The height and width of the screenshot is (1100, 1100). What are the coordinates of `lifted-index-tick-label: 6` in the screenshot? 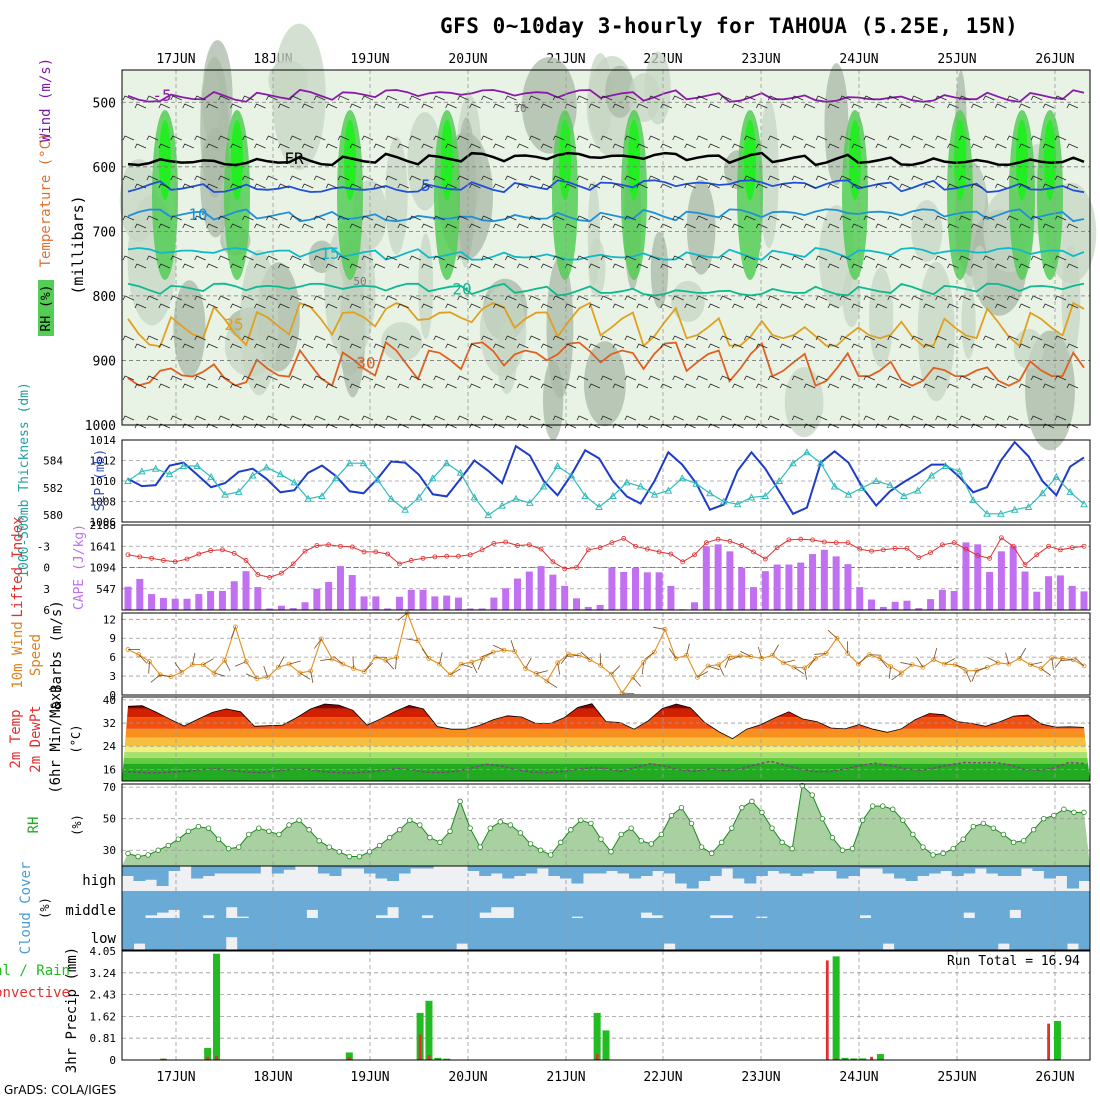 It's located at (46, 610).